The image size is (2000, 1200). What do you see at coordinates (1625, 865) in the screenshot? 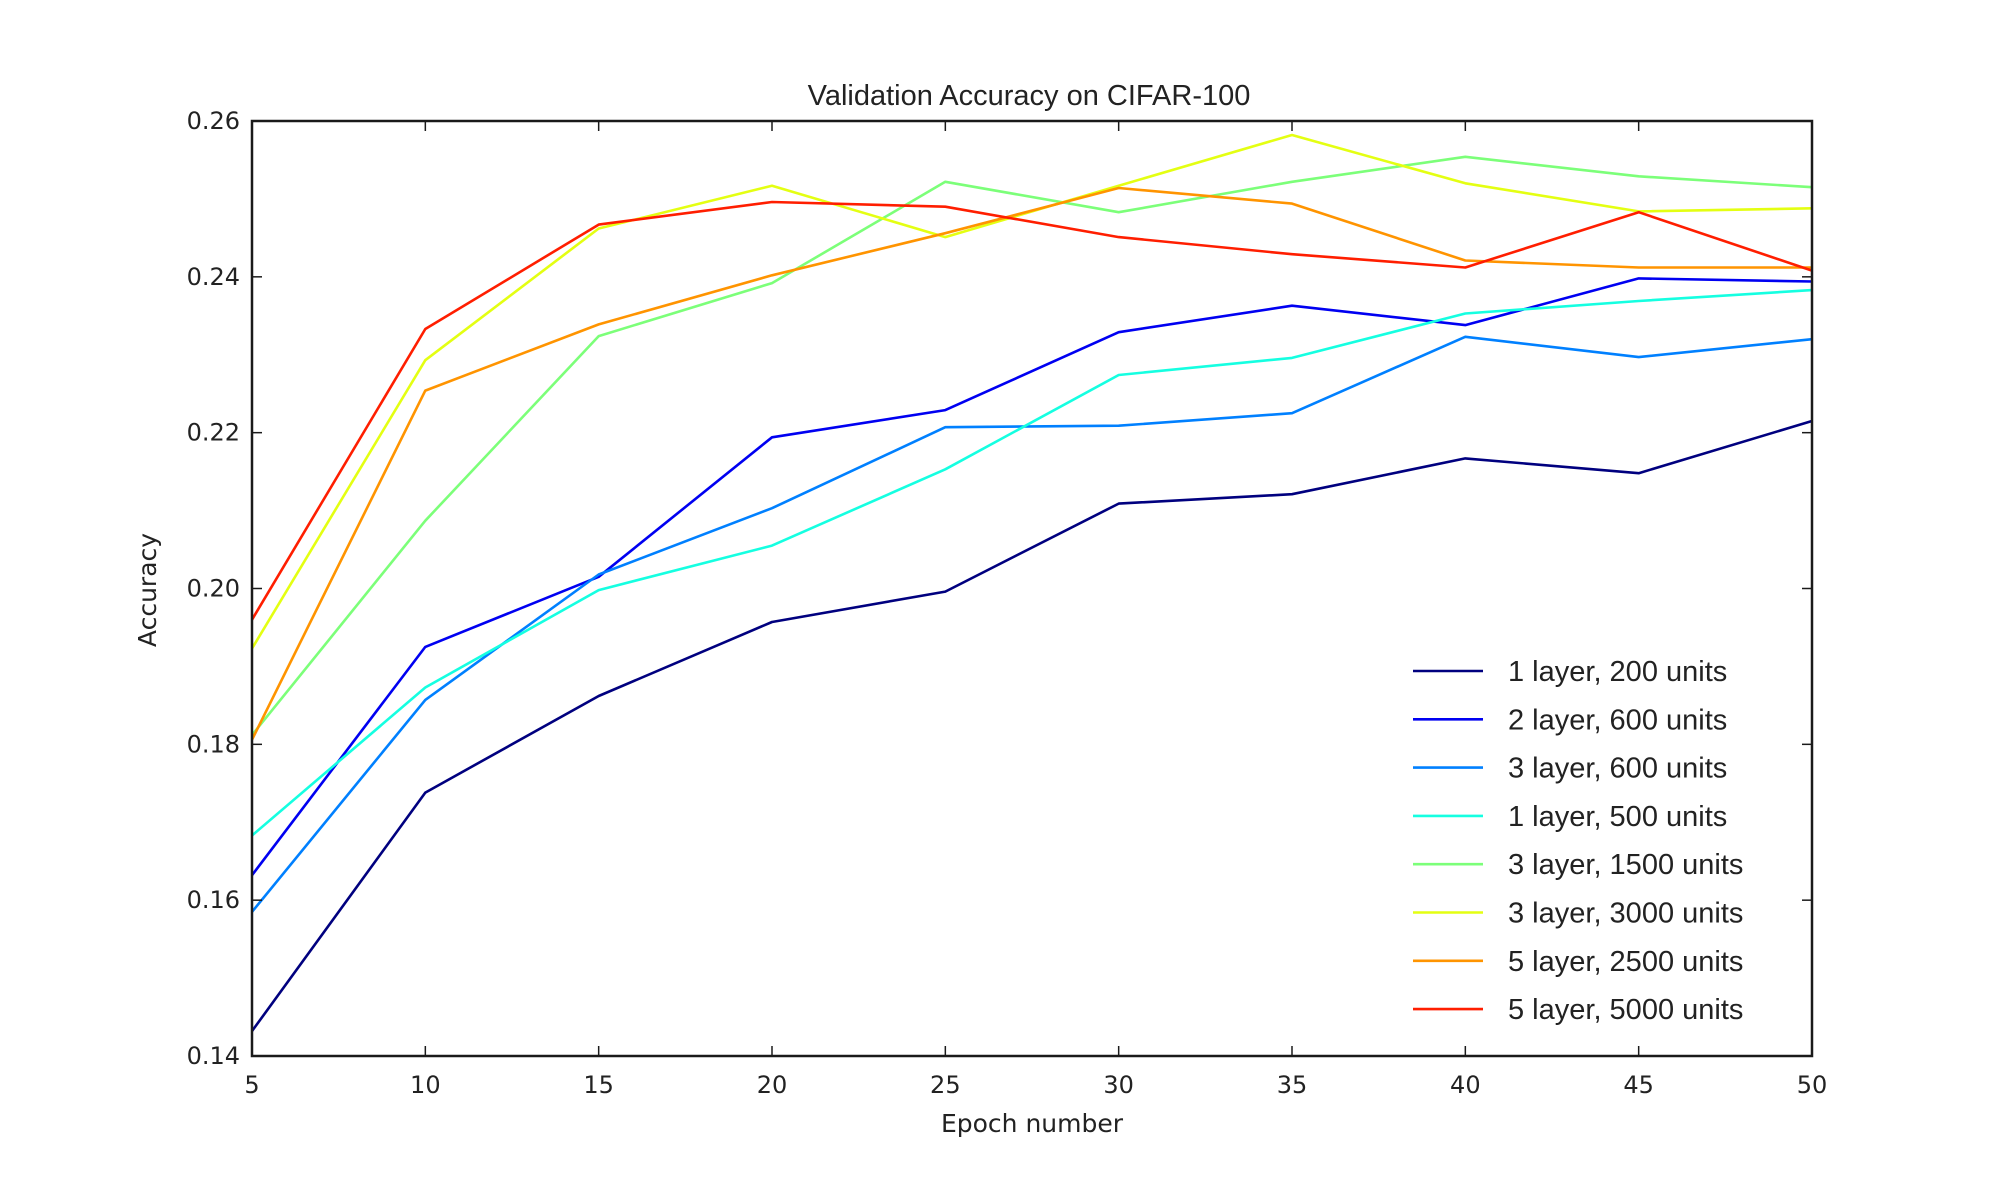
I see `legend-label-5: 3 layer, 1500 units` at bounding box center [1625, 865].